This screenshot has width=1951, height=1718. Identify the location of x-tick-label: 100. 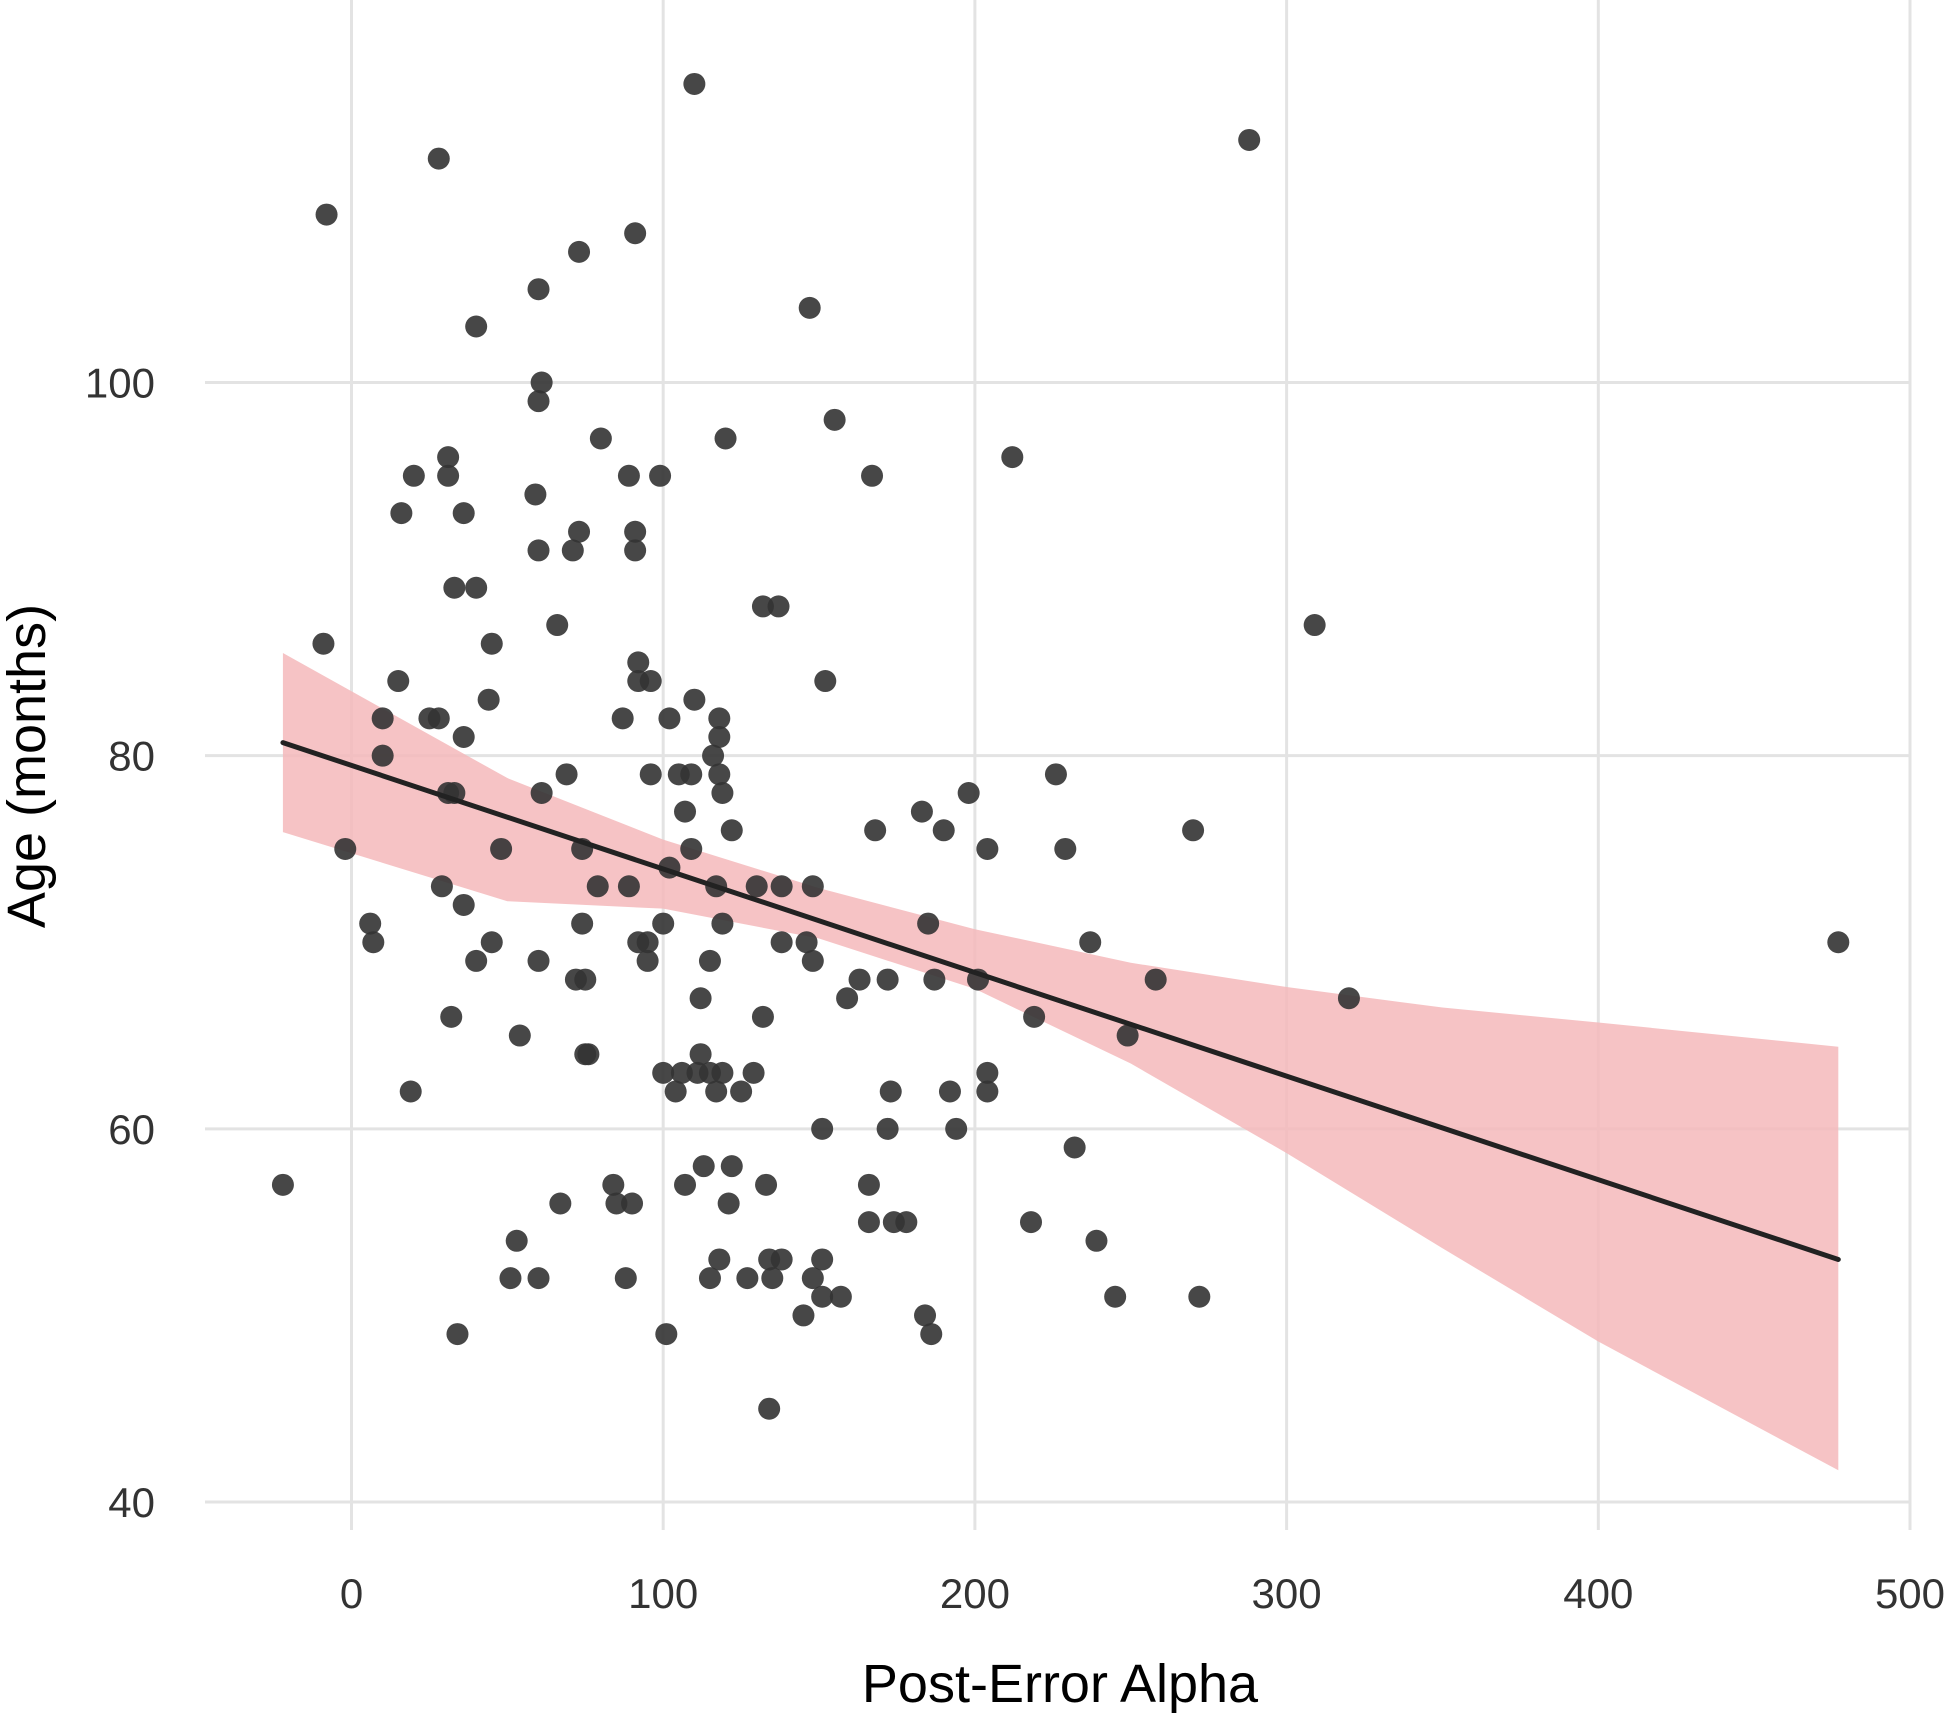
(663, 1593).